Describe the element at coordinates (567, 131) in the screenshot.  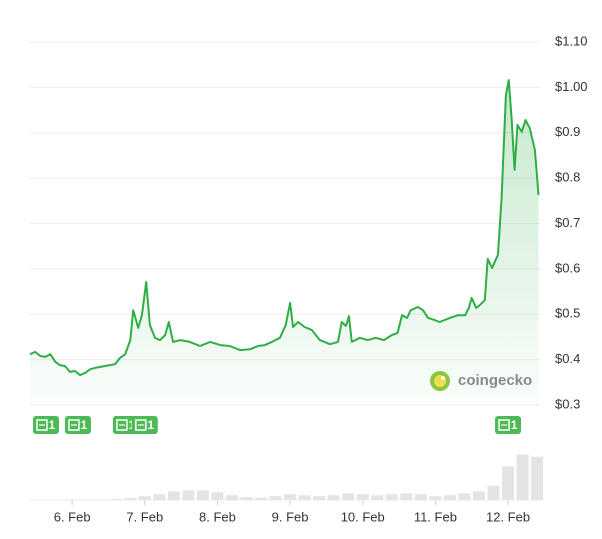
I see `y-tick-label: $0.9` at that location.